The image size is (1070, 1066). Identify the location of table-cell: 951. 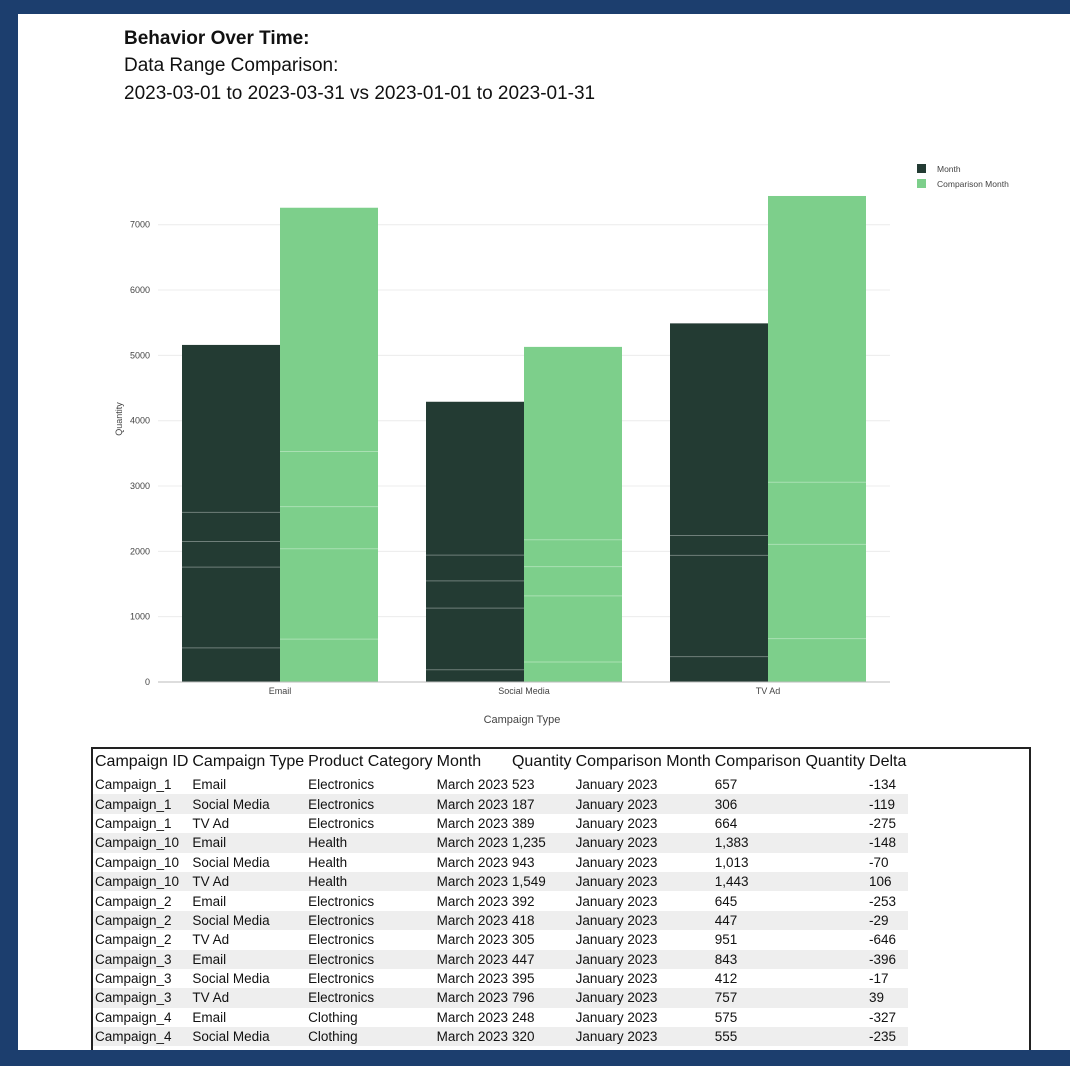
(726, 940).